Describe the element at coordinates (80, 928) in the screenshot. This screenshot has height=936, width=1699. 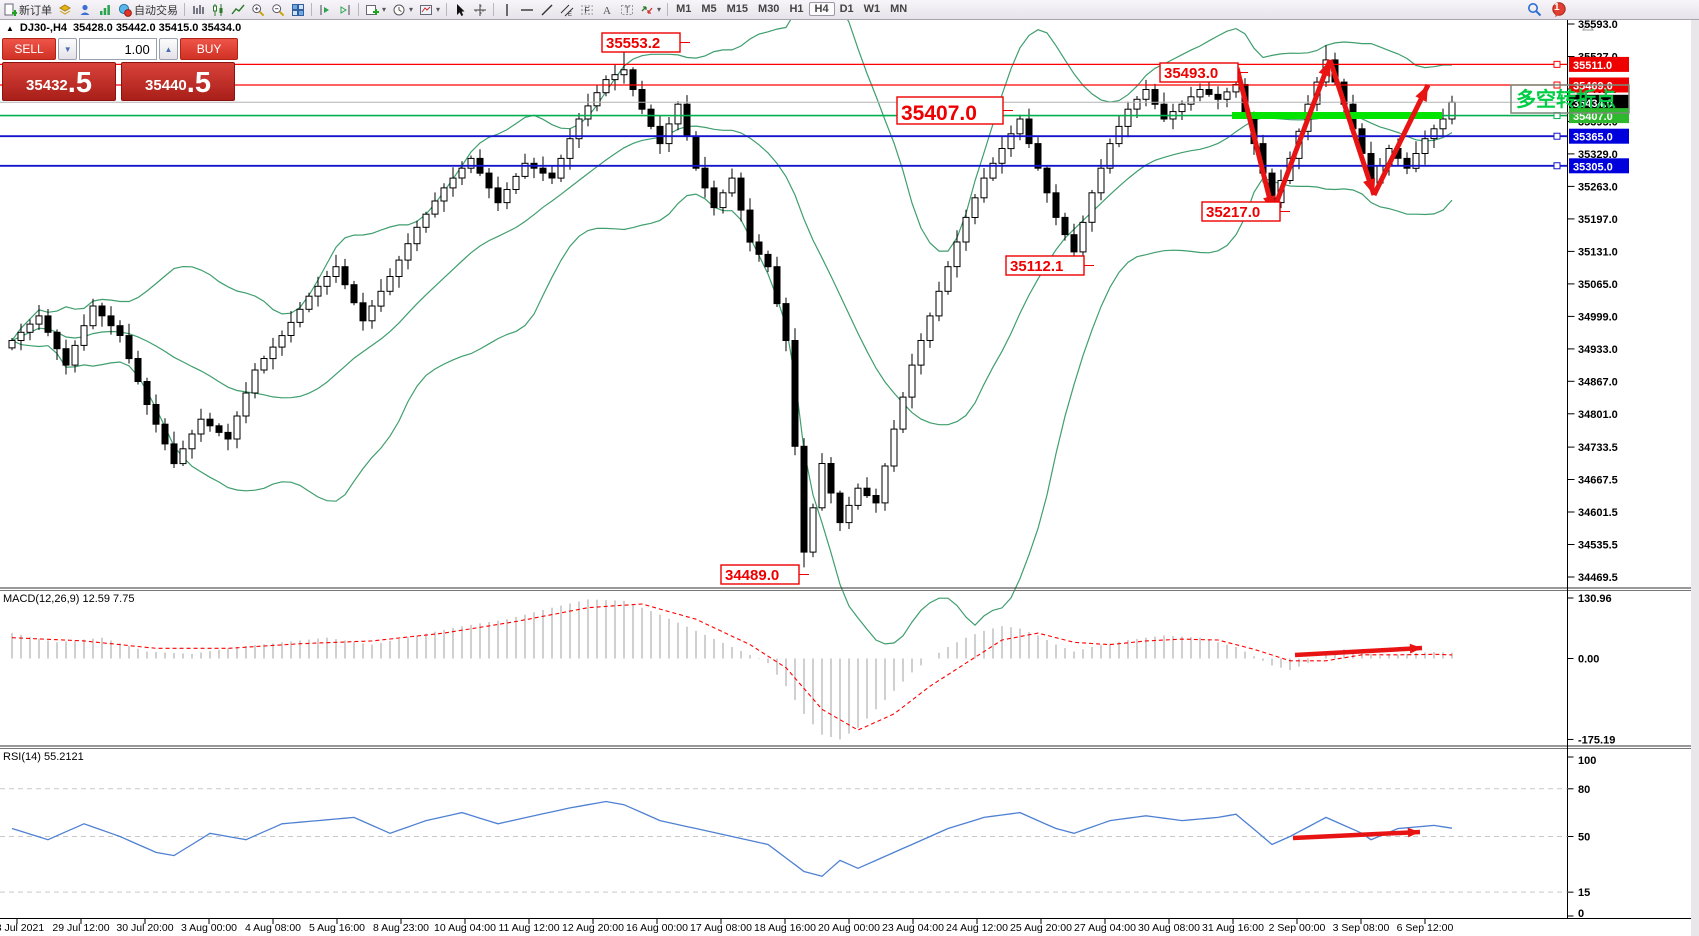
I see `time-tick-label: 29 Jul 12:00` at that location.